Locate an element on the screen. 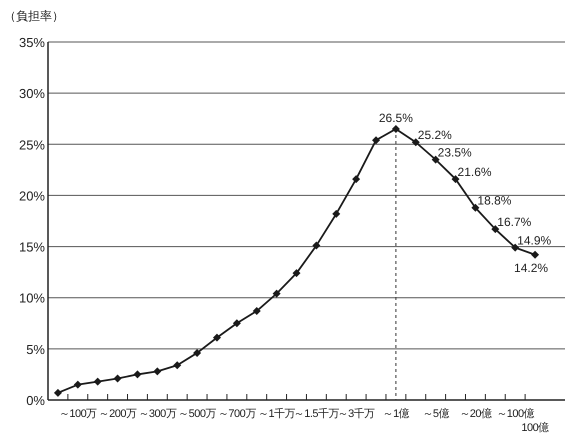 The height and width of the screenshot is (434, 575). x-tick-label: ～500万 is located at coordinates (197, 414).